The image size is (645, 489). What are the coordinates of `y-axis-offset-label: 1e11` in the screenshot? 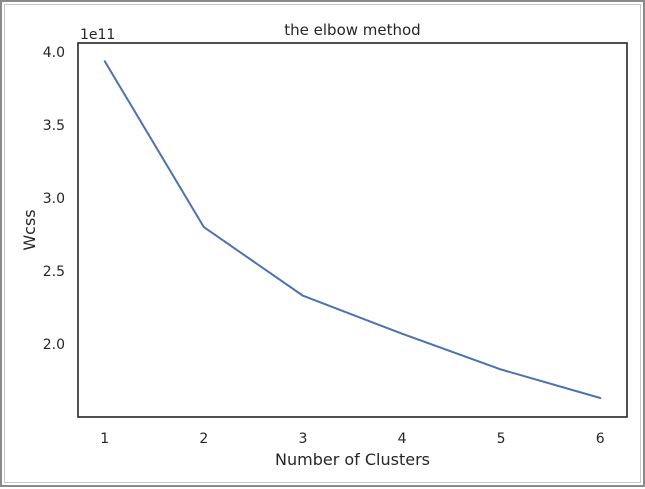 It's located at (97, 35).